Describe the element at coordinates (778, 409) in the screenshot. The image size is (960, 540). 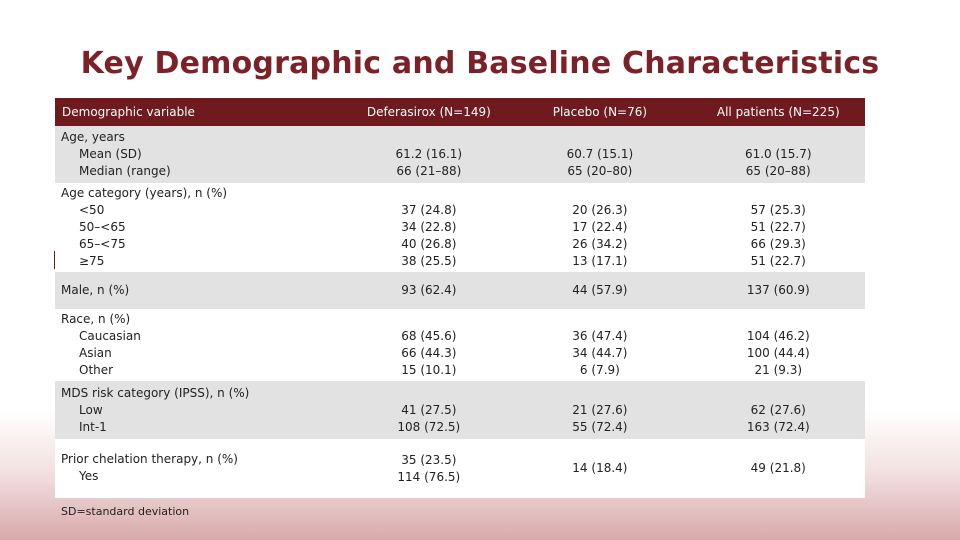
I see `cell-value: 62 (27.6)` at that location.